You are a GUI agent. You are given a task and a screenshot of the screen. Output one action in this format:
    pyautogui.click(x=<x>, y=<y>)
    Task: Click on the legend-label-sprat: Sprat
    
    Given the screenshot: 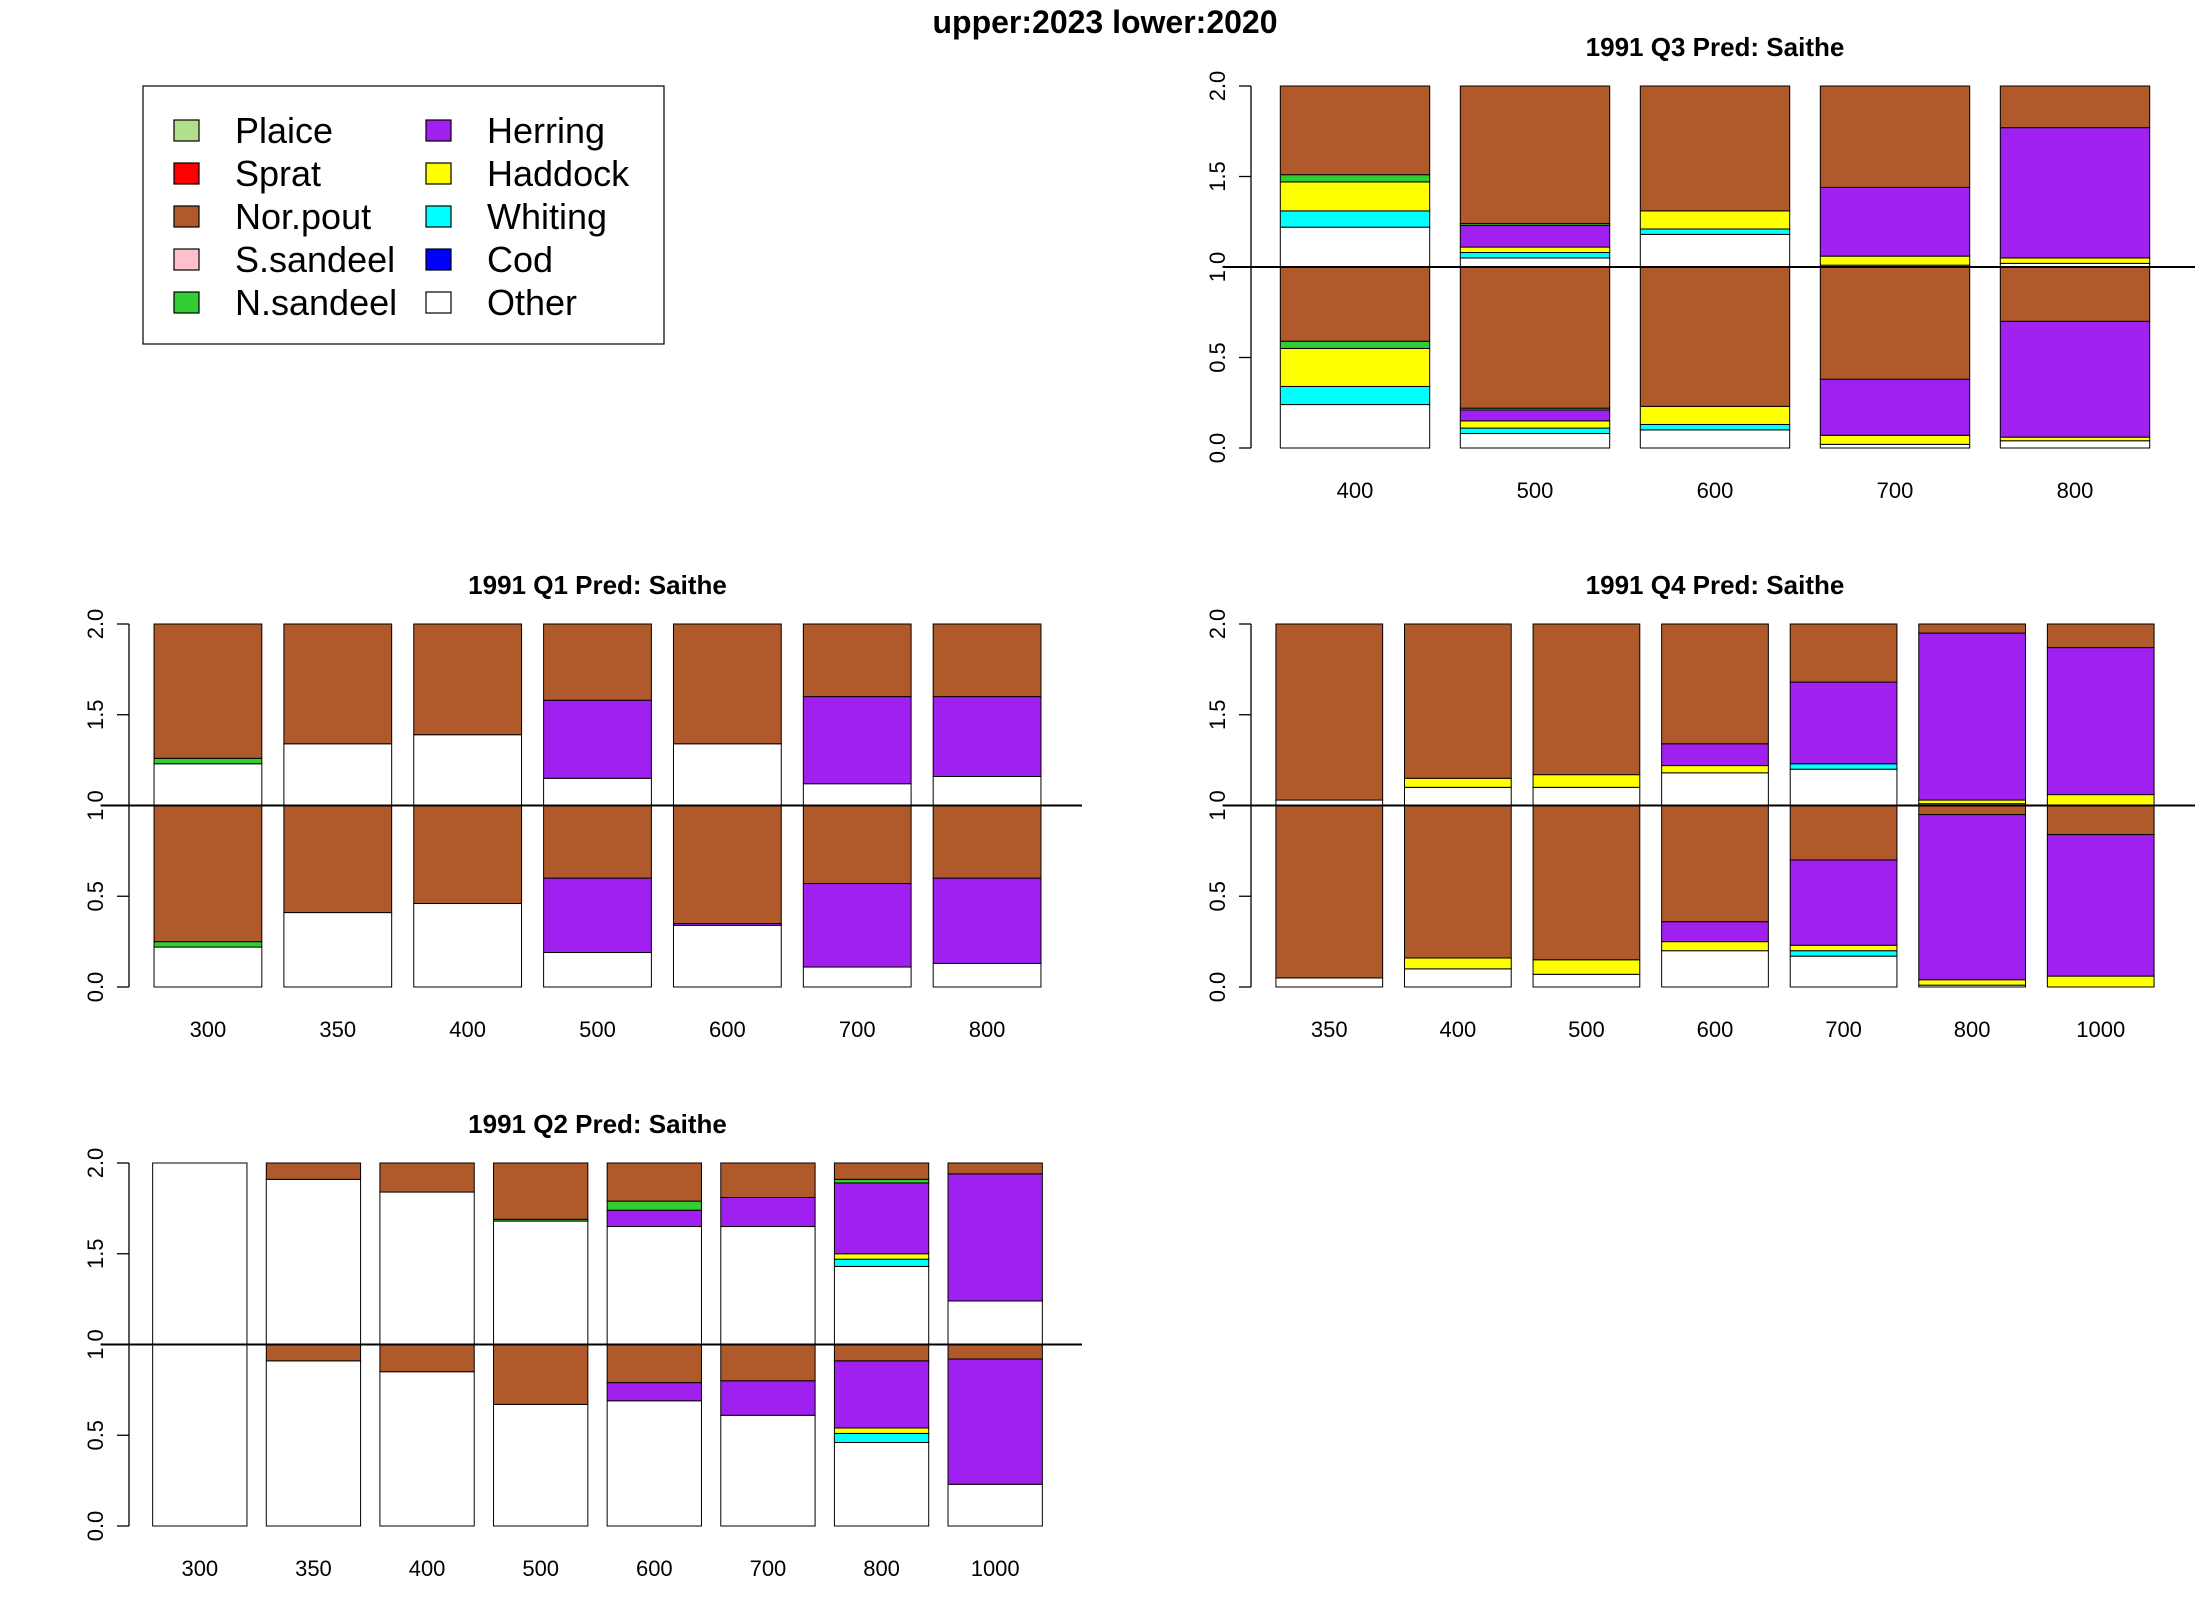 What is the action you would take?
    pyautogui.click(x=278, y=173)
    